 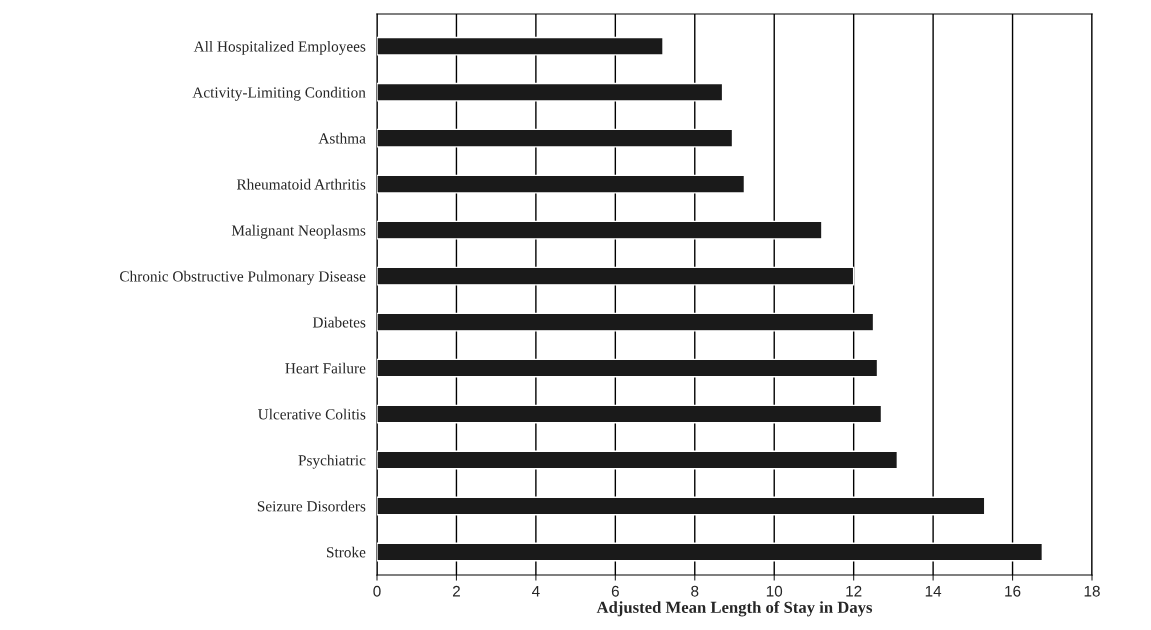 What do you see at coordinates (279, 47) in the screenshot?
I see `y-tick-label: All Hospitalized Employees` at bounding box center [279, 47].